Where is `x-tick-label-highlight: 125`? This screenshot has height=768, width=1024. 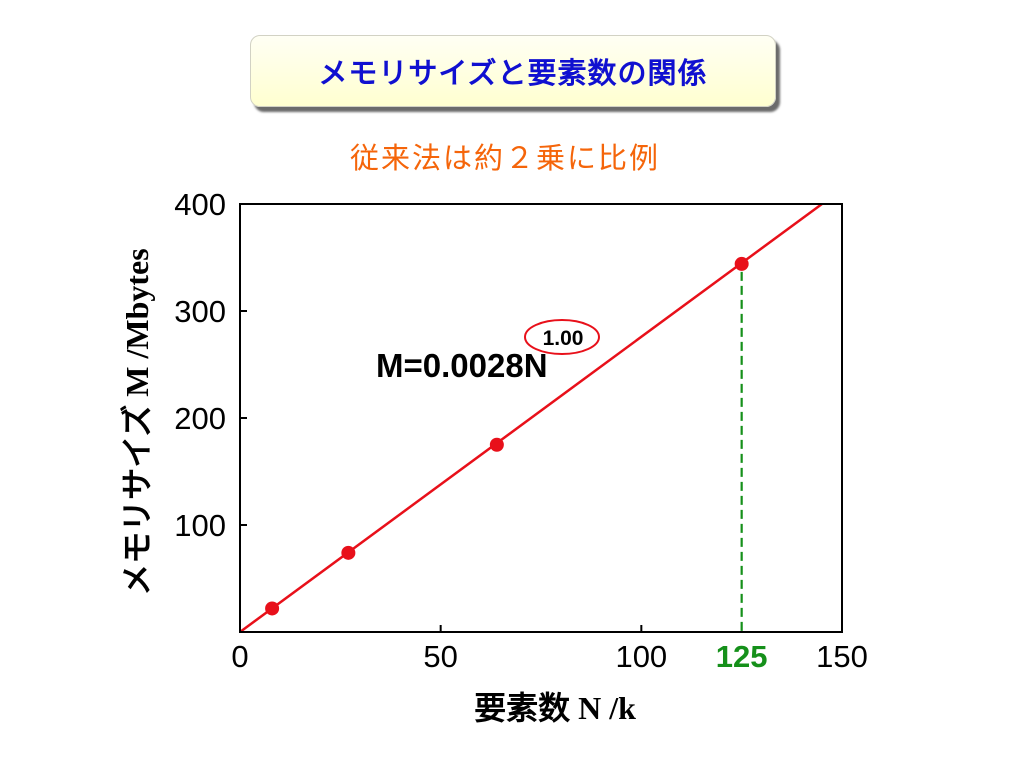
x-tick-label-highlight: 125 is located at coordinates (742, 656).